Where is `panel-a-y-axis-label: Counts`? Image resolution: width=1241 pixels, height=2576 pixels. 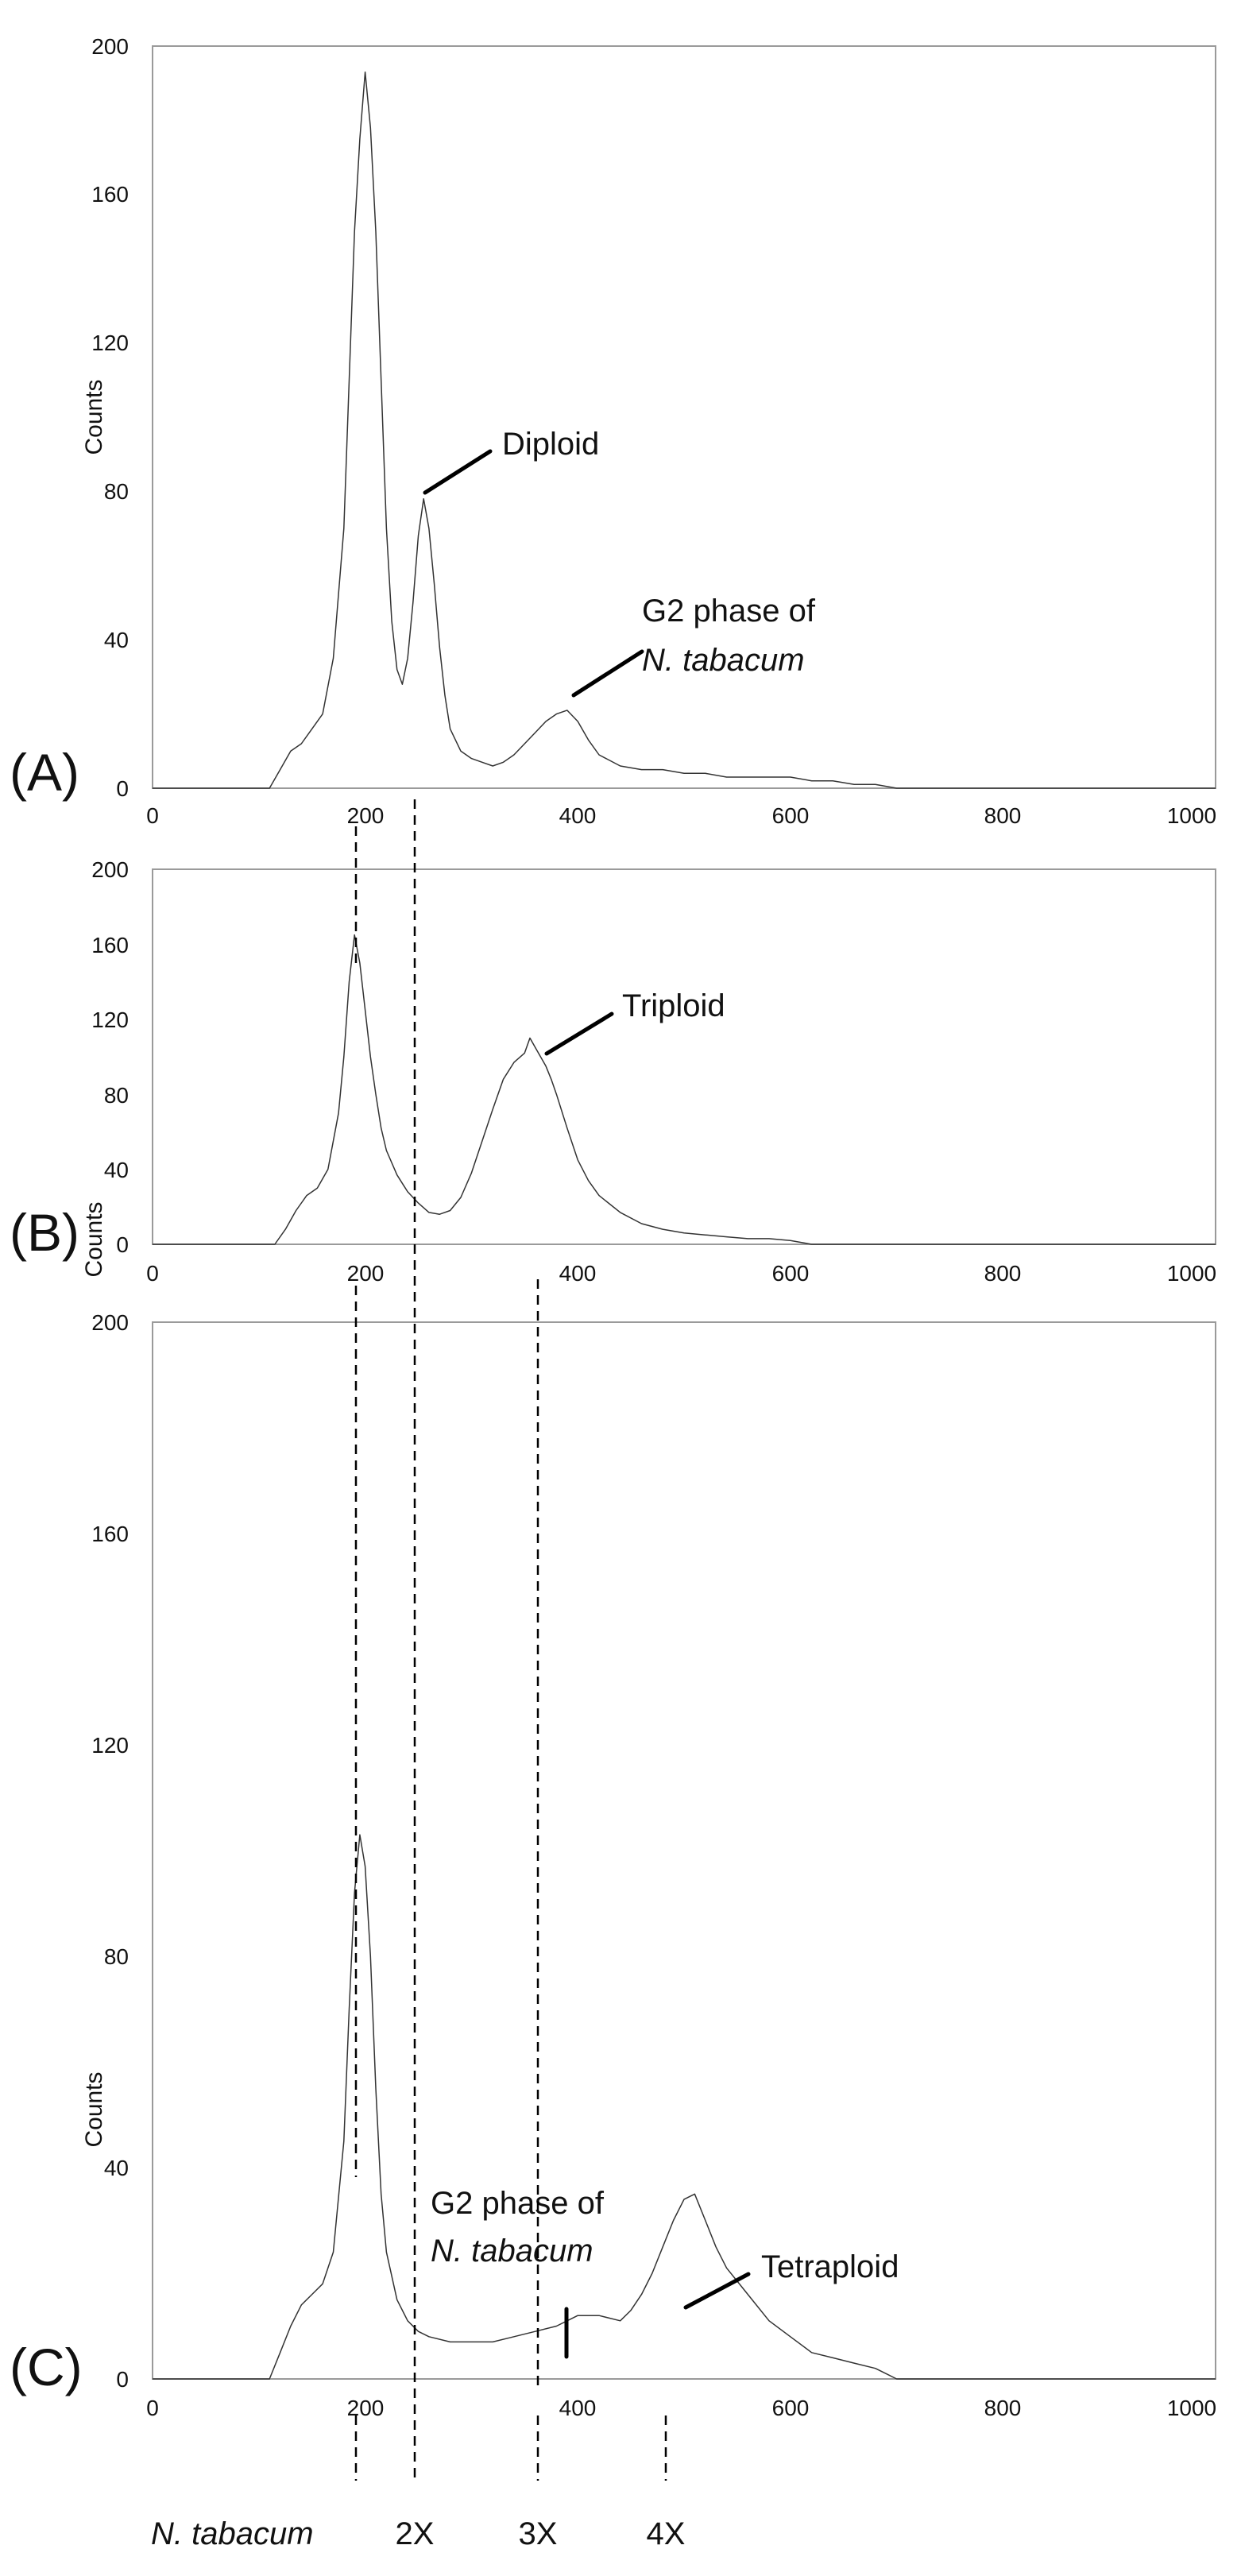
panel-a-y-axis-label: Counts is located at coordinates (94, 417).